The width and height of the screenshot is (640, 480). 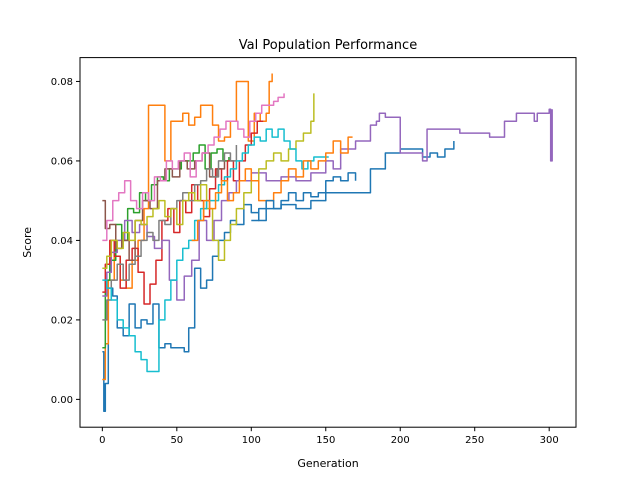 I want to click on y-tick-label: 0.08, so click(x=62, y=82).